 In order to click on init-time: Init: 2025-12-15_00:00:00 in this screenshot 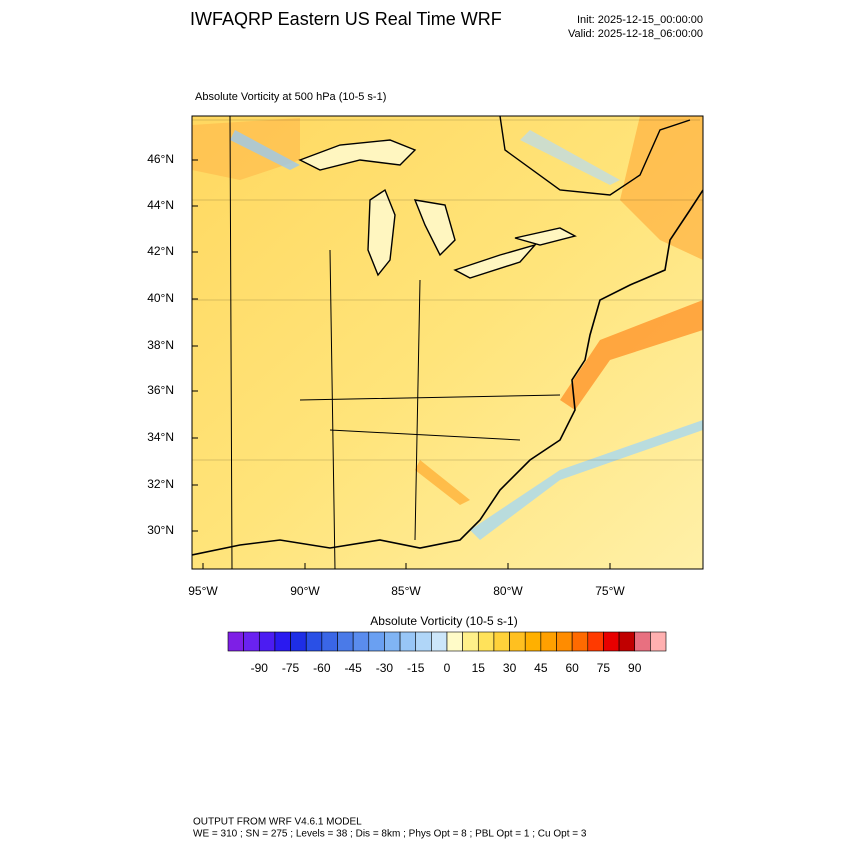, I will do `click(640, 20)`.